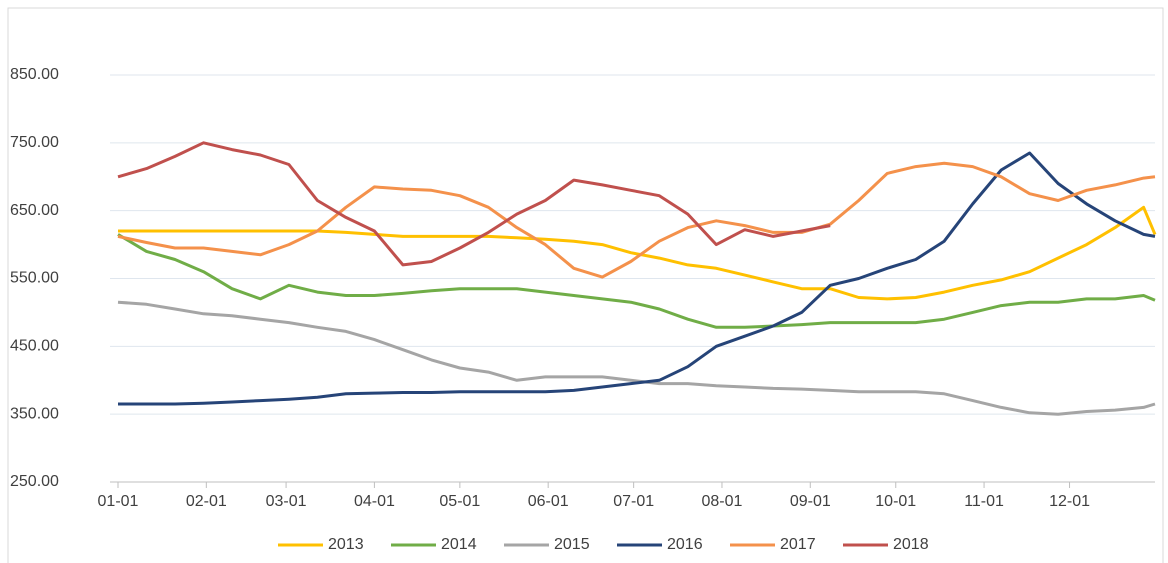  I want to click on x-tick-label: 11-01, so click(984, 501).